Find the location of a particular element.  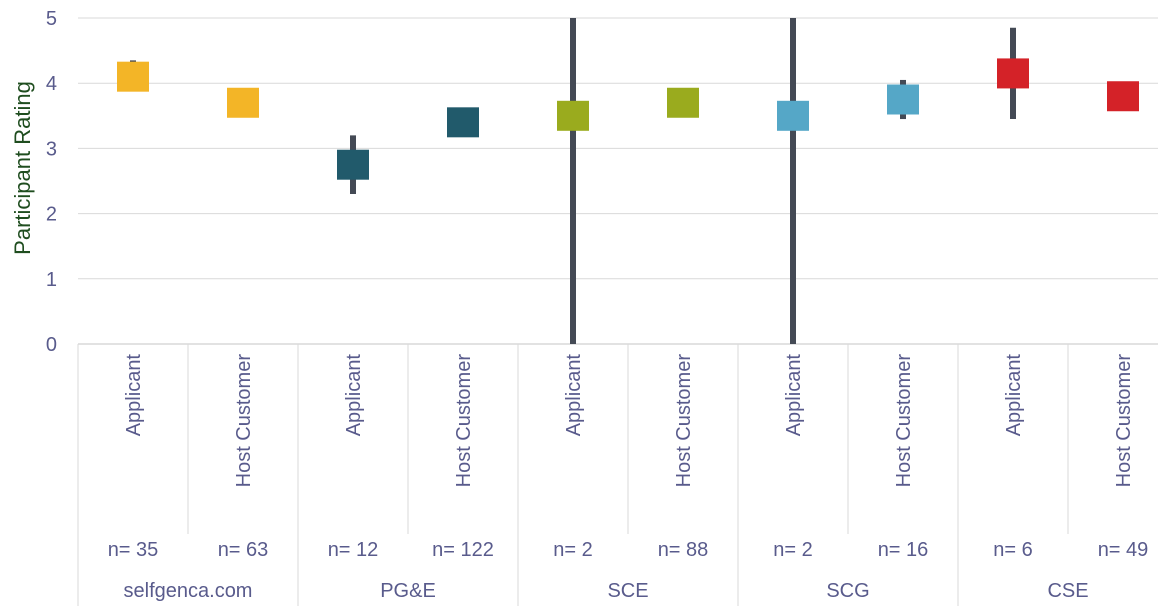

group-label: CSE is located at coordinates (1067, 591).